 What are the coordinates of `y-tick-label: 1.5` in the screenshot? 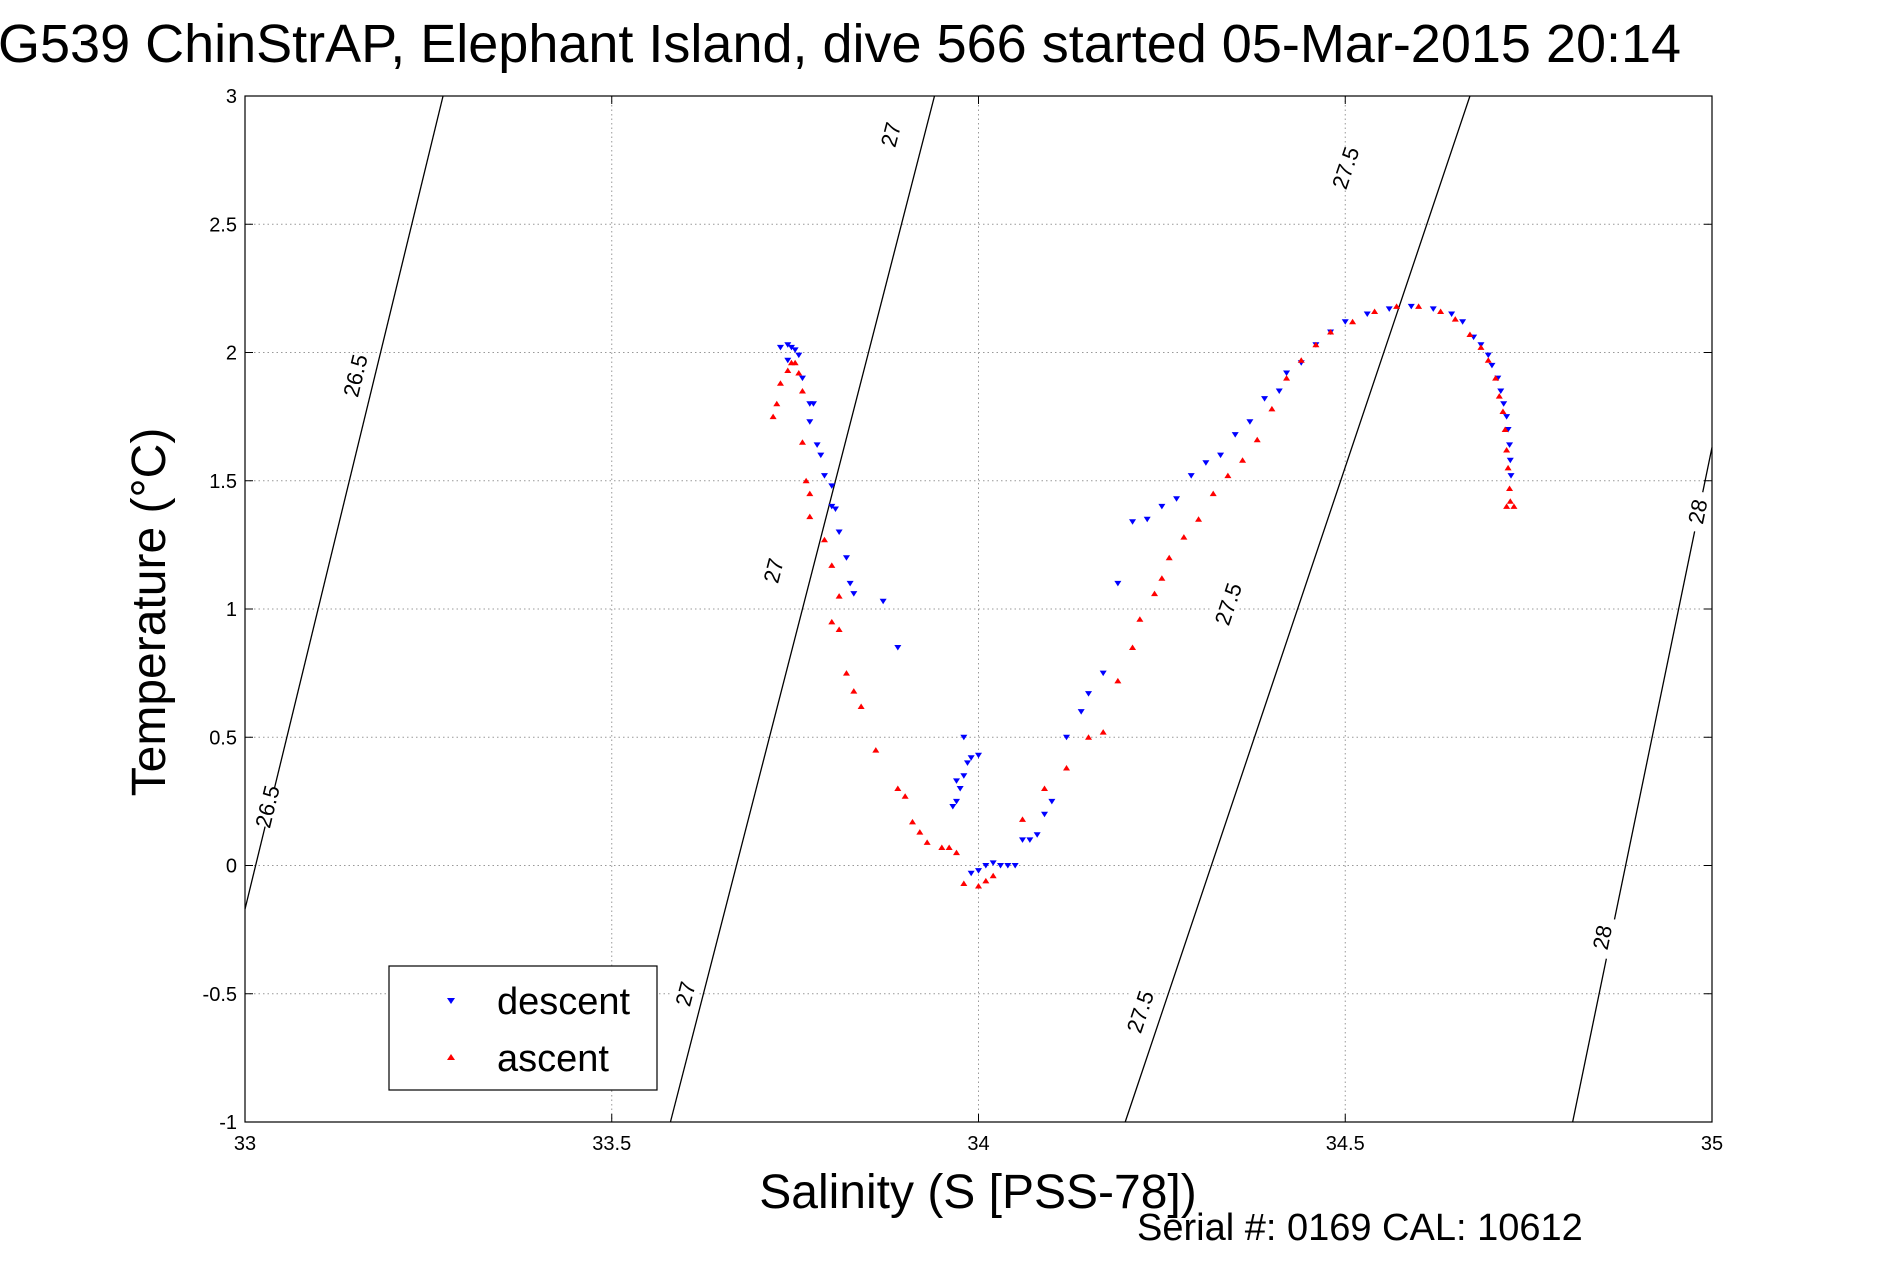 It's located at (223, 482).